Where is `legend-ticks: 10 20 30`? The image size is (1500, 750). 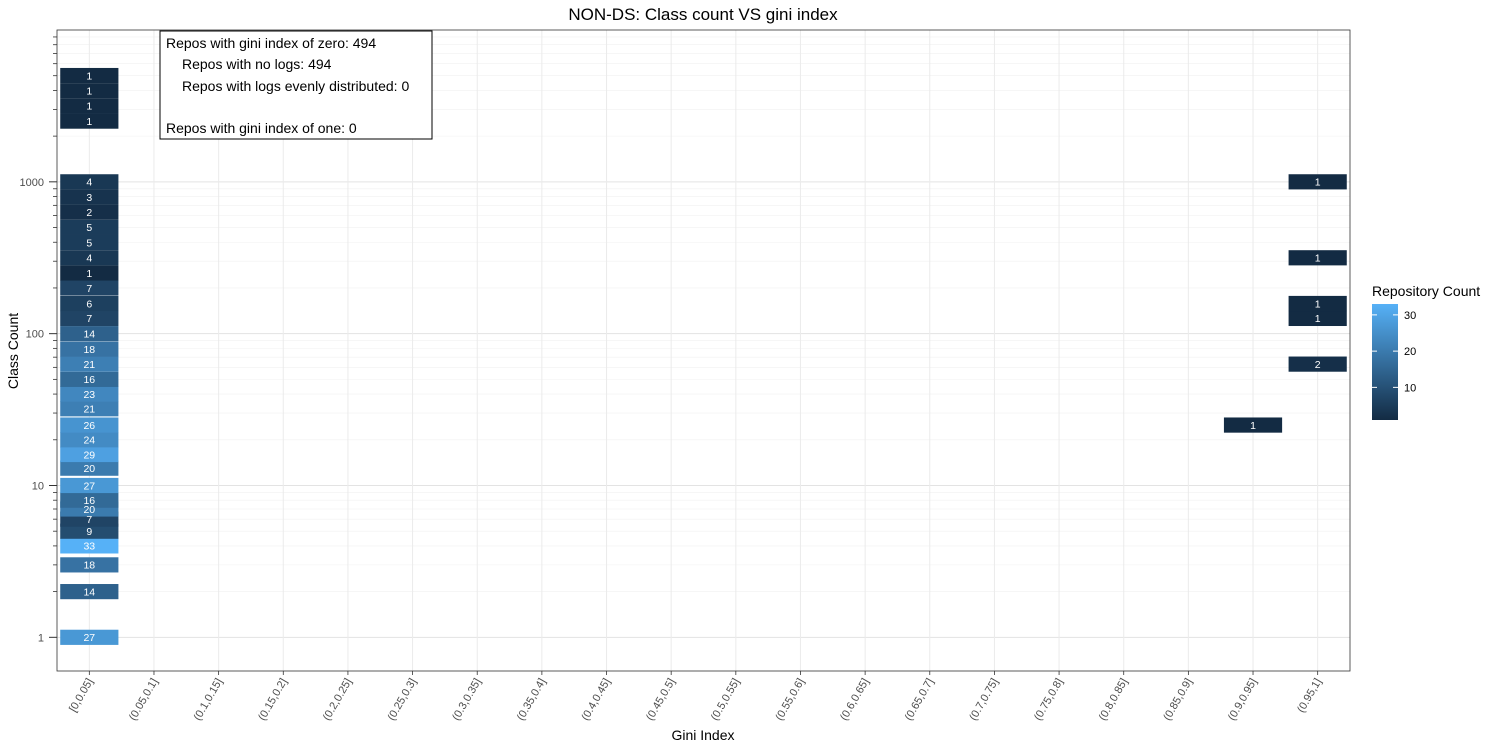 legend-ticks: 10 20 30 is located at coordinates (1394, 352).